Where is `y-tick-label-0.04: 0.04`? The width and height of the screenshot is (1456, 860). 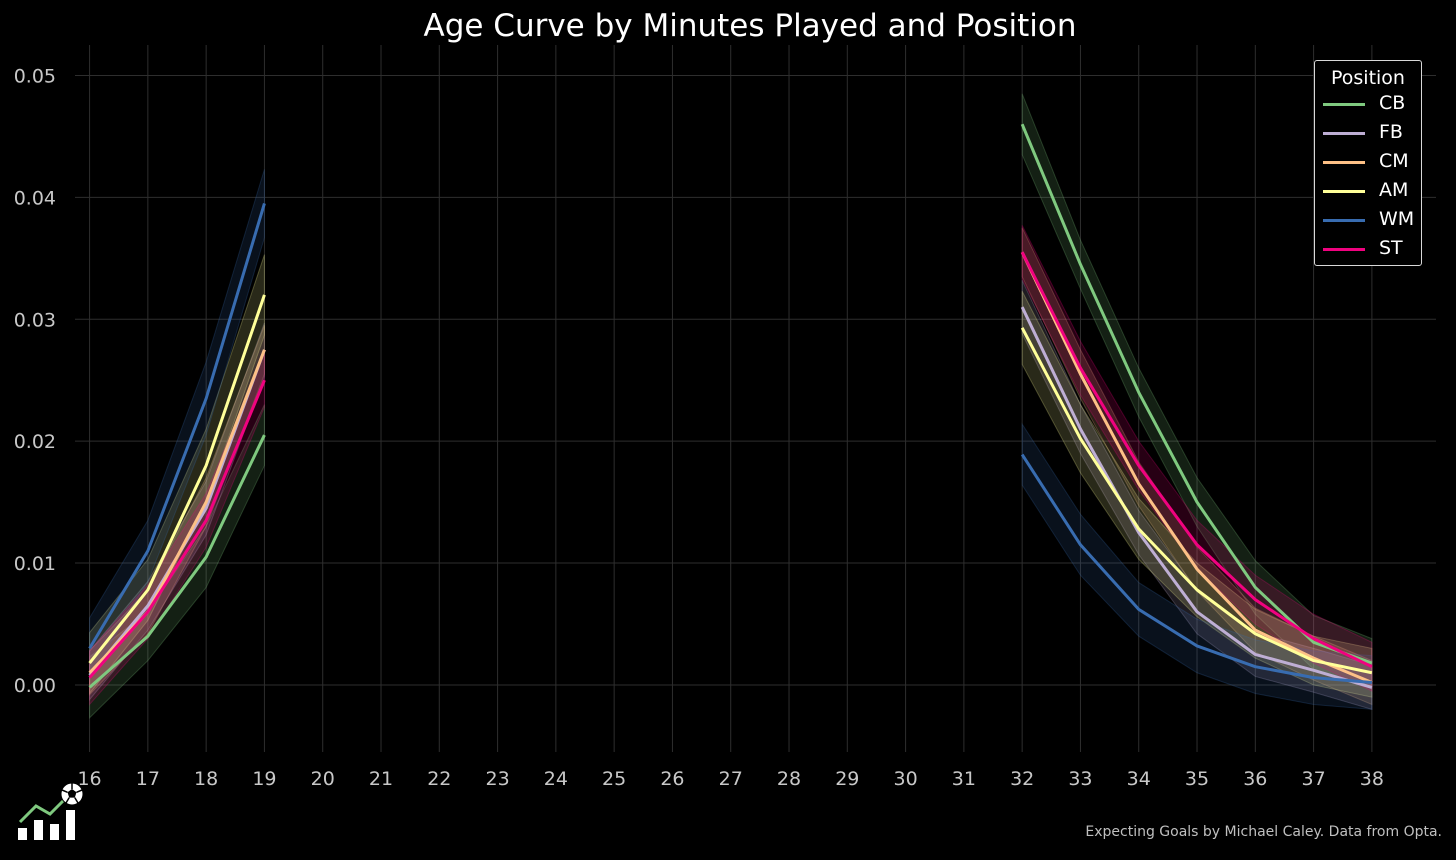
y-tick-label-0.04: 0.04 is located at coordinates (35, 198).